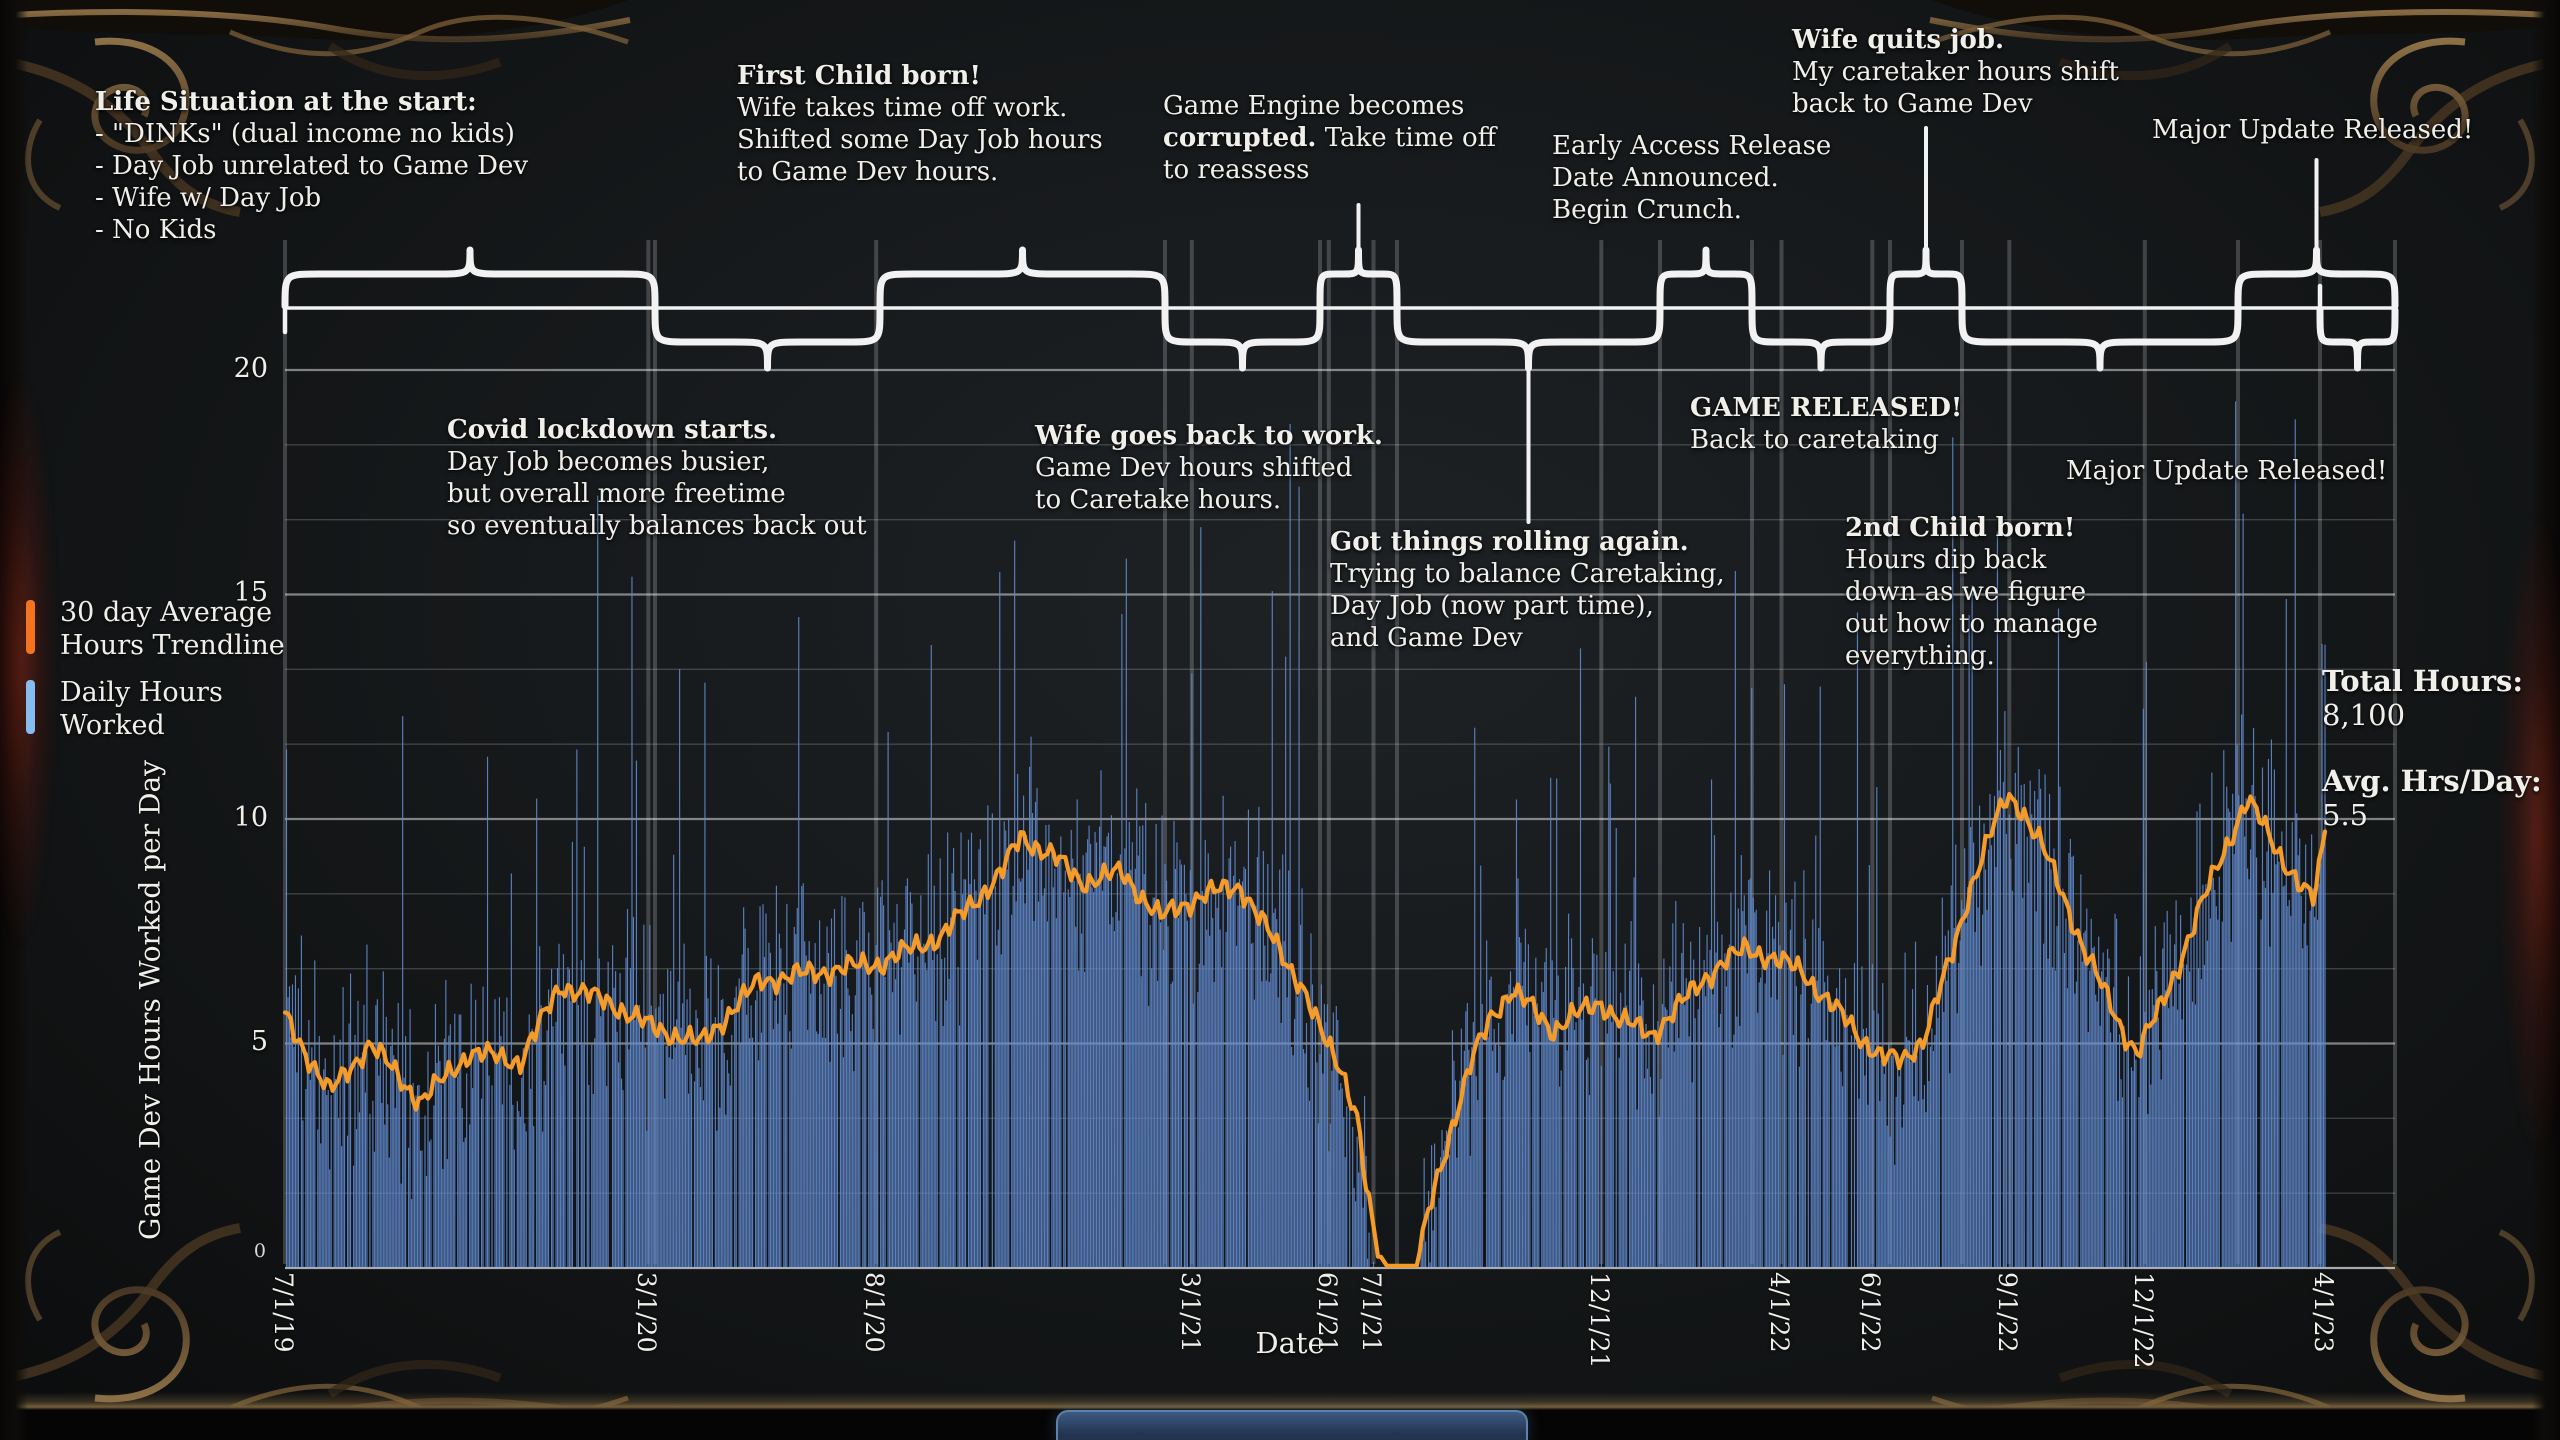 The height and width of the screenshot is (1440, 2560). Describe the element at coordinates (2364, 715) in the screenshot. I see `total-hours-value: 8,100` at that location.